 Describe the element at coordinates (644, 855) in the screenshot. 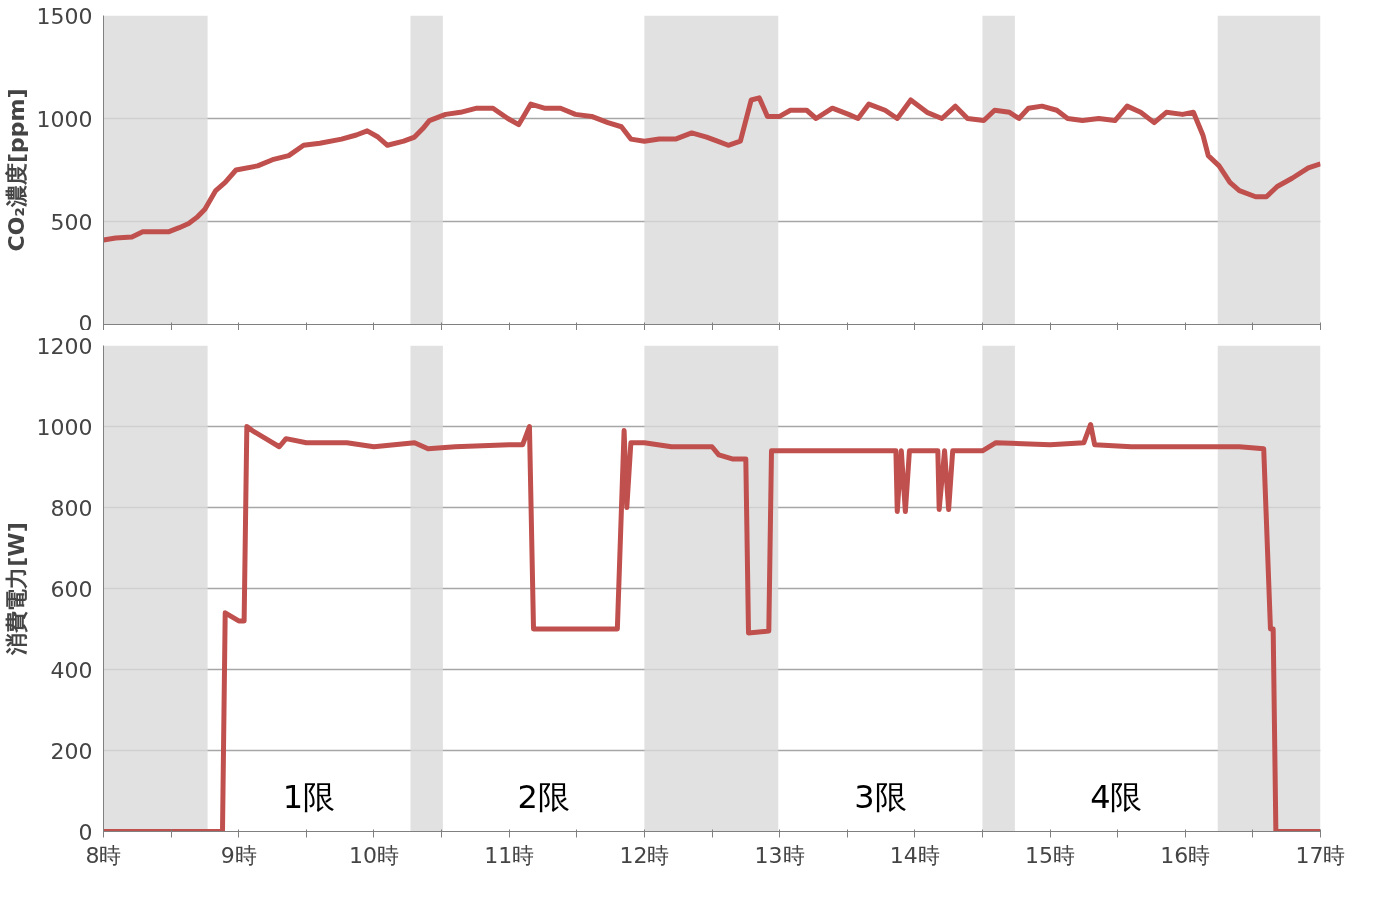

I see `x-tick-label: 12時` at that location.